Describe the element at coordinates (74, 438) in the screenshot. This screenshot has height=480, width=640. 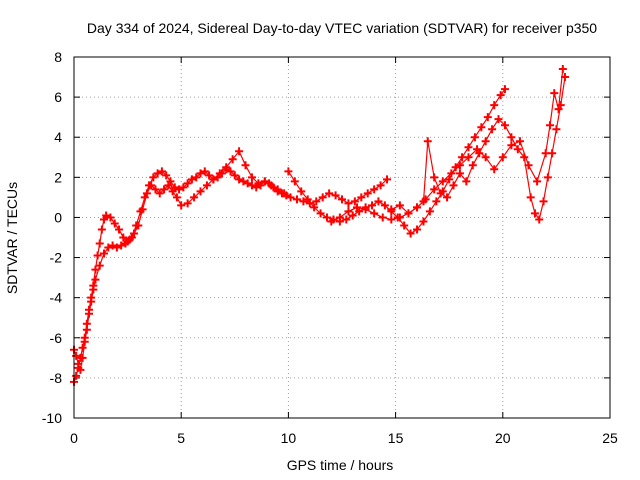
I see `x-tick-label: 0` at that location.